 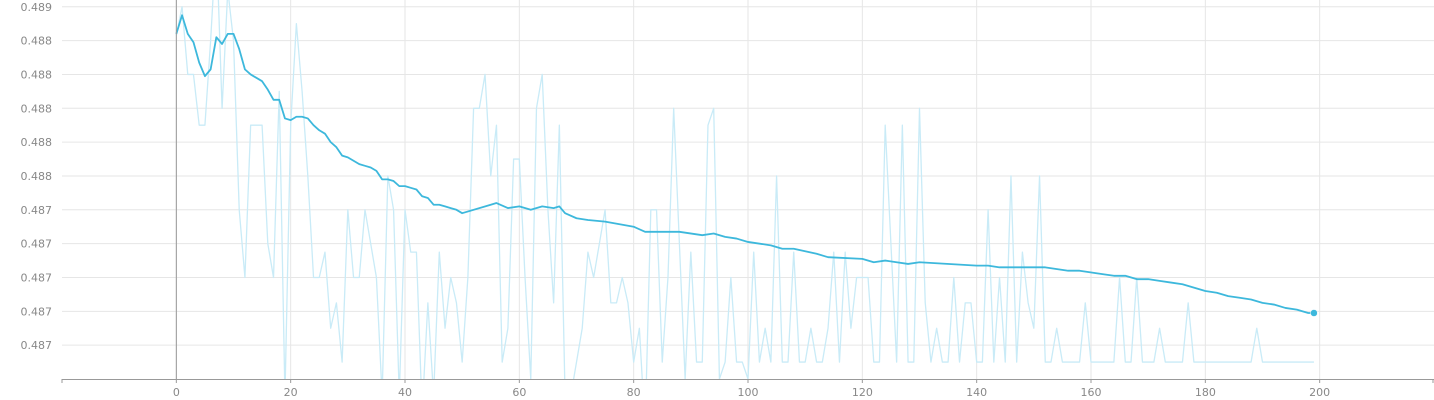 What do you see at coordinates (976, 392) in the screenshot?
I see `x-tick-label: 140` at bounding box center [976, 392].